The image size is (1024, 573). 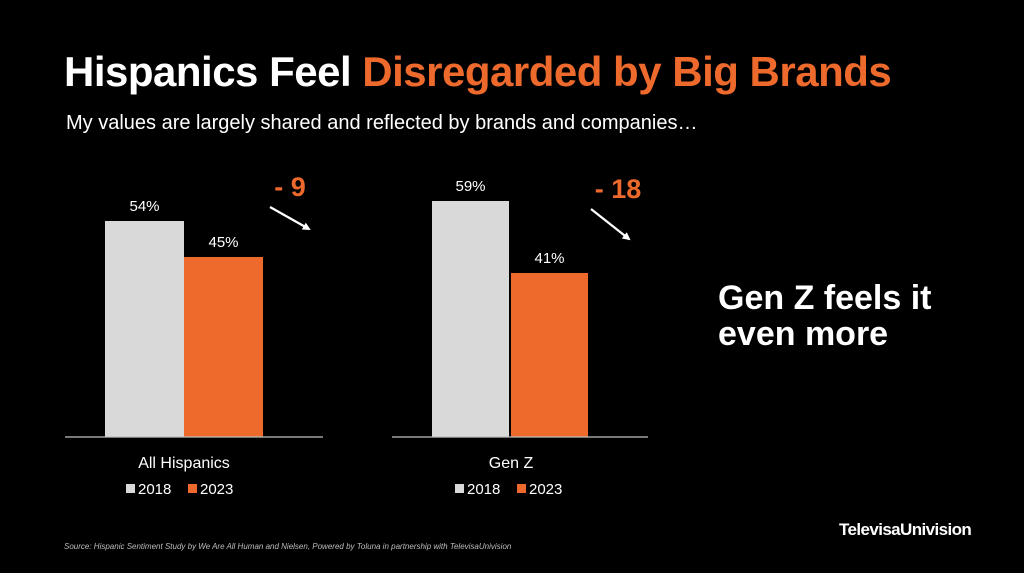 What do you see at coordinates (627, 71) in the screenshot?
I see `title-part-2: Disregarded by Big Brands` at bounding box center [627, 71].